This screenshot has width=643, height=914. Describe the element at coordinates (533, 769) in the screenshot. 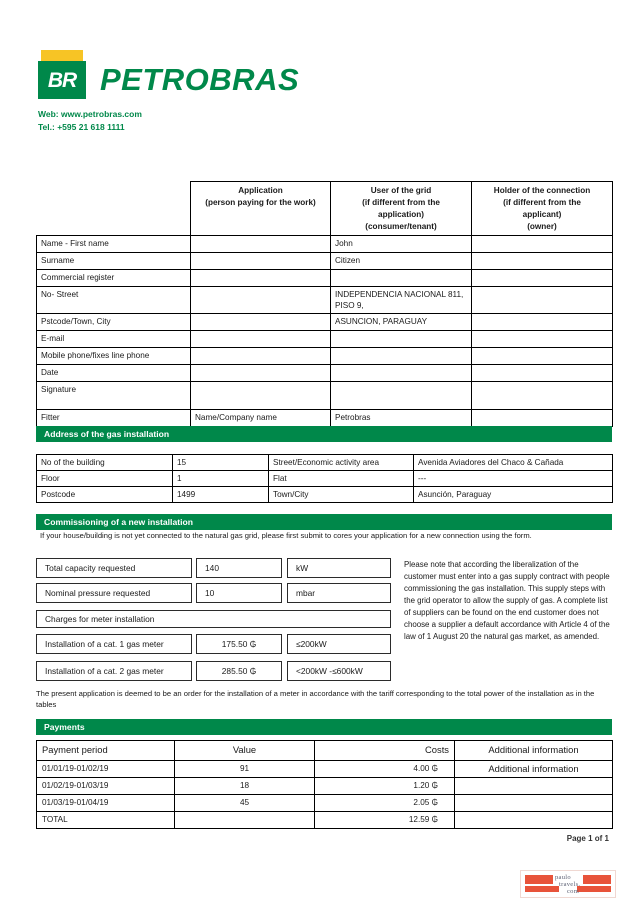

I see `payment-info: Additional information` at that location.